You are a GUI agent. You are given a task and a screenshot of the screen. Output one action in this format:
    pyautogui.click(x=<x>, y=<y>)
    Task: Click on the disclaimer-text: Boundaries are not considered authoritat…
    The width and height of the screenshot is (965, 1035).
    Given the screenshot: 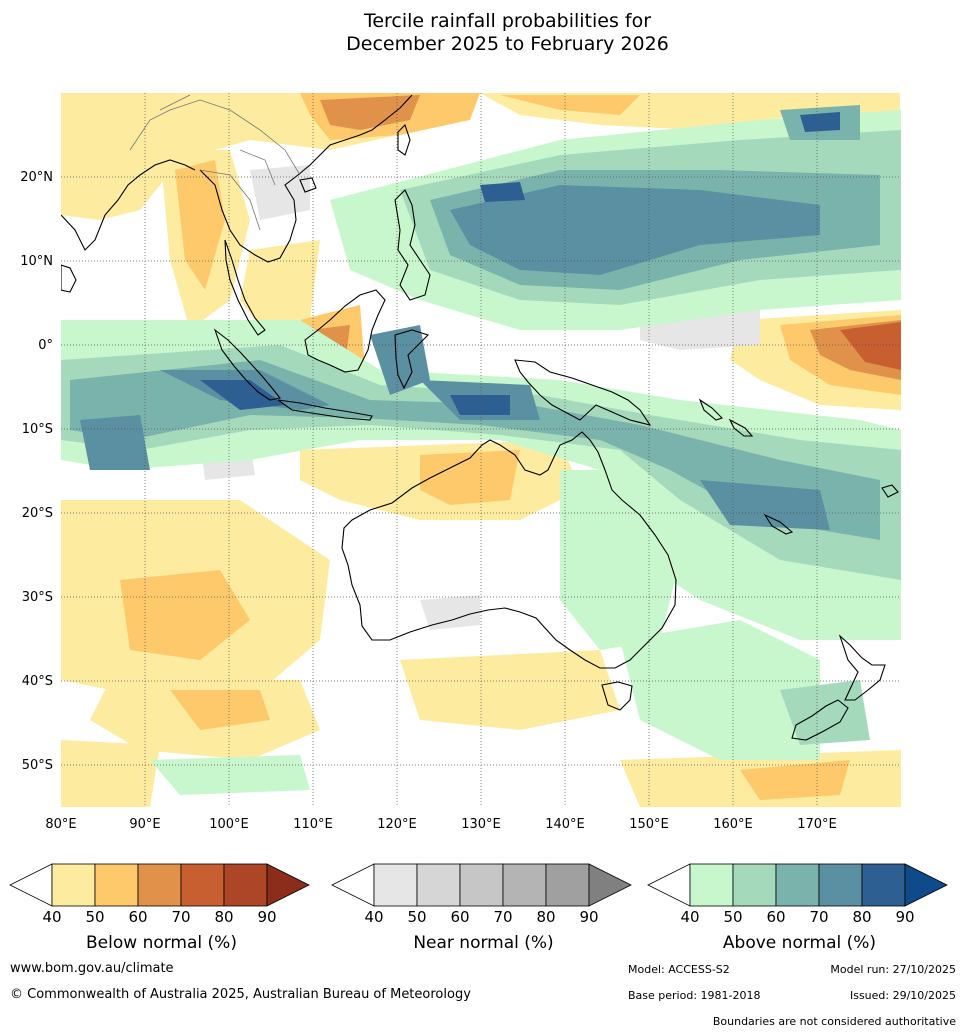 What is the action you would take?
    pyautogui.click(x=834, y=1021)
    